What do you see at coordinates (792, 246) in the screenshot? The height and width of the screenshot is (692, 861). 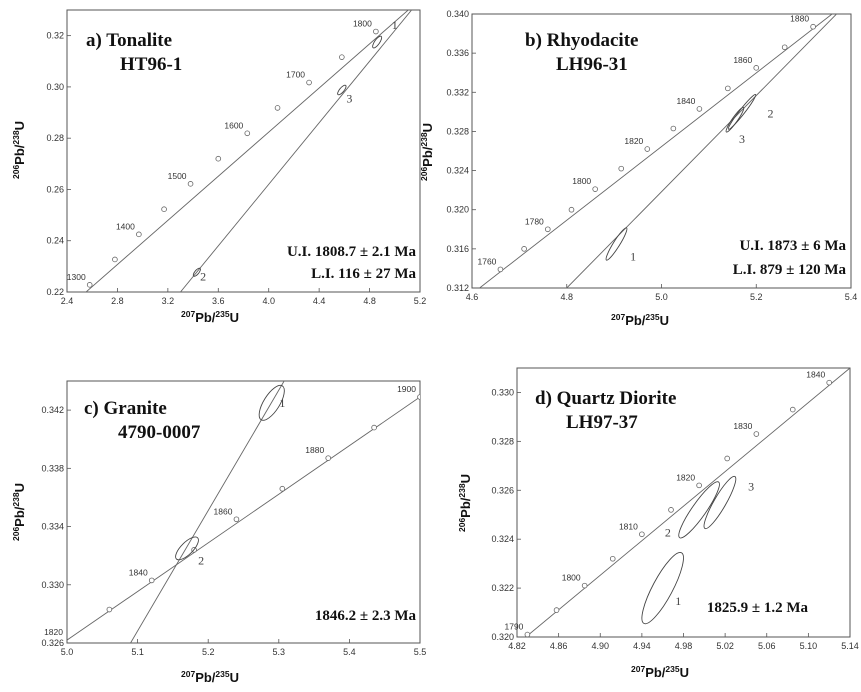 I see `age-annotation: U.I. 1873 ± 6 Ma` at bounding box center [792, 246].